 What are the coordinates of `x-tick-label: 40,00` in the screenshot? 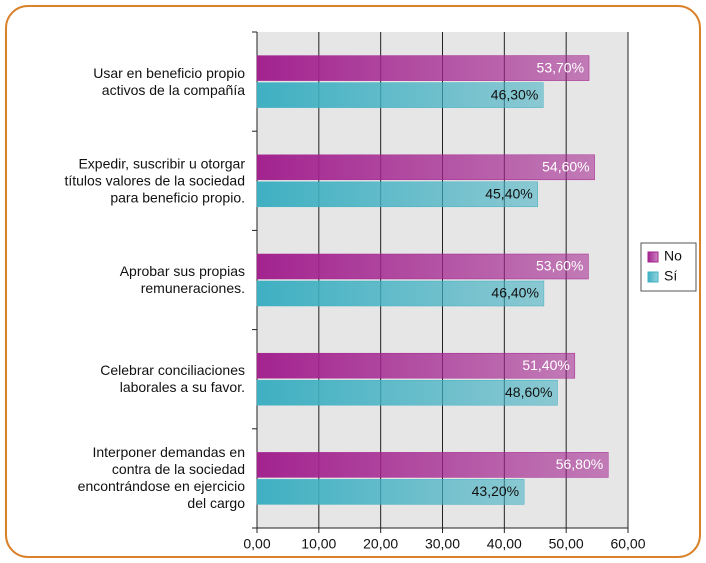 It's located at (504, 544).